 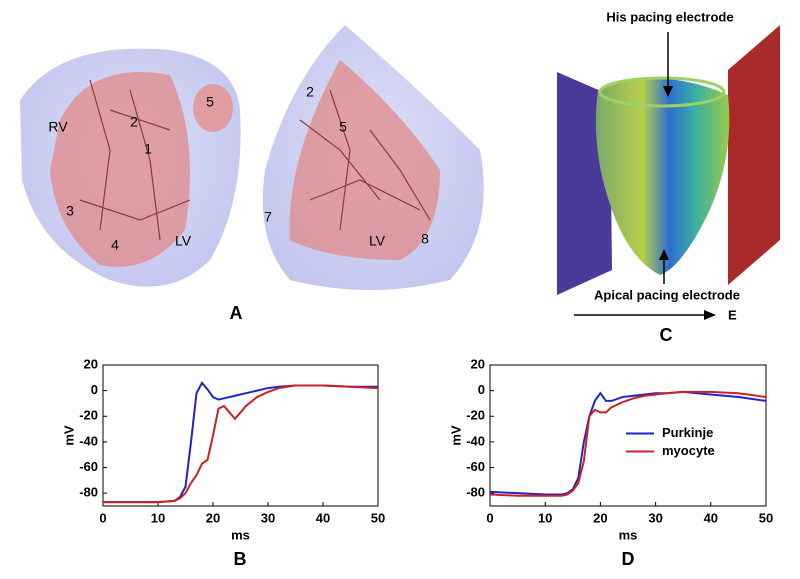 I want to click on panel-label: A, so click(x=236, y=313).